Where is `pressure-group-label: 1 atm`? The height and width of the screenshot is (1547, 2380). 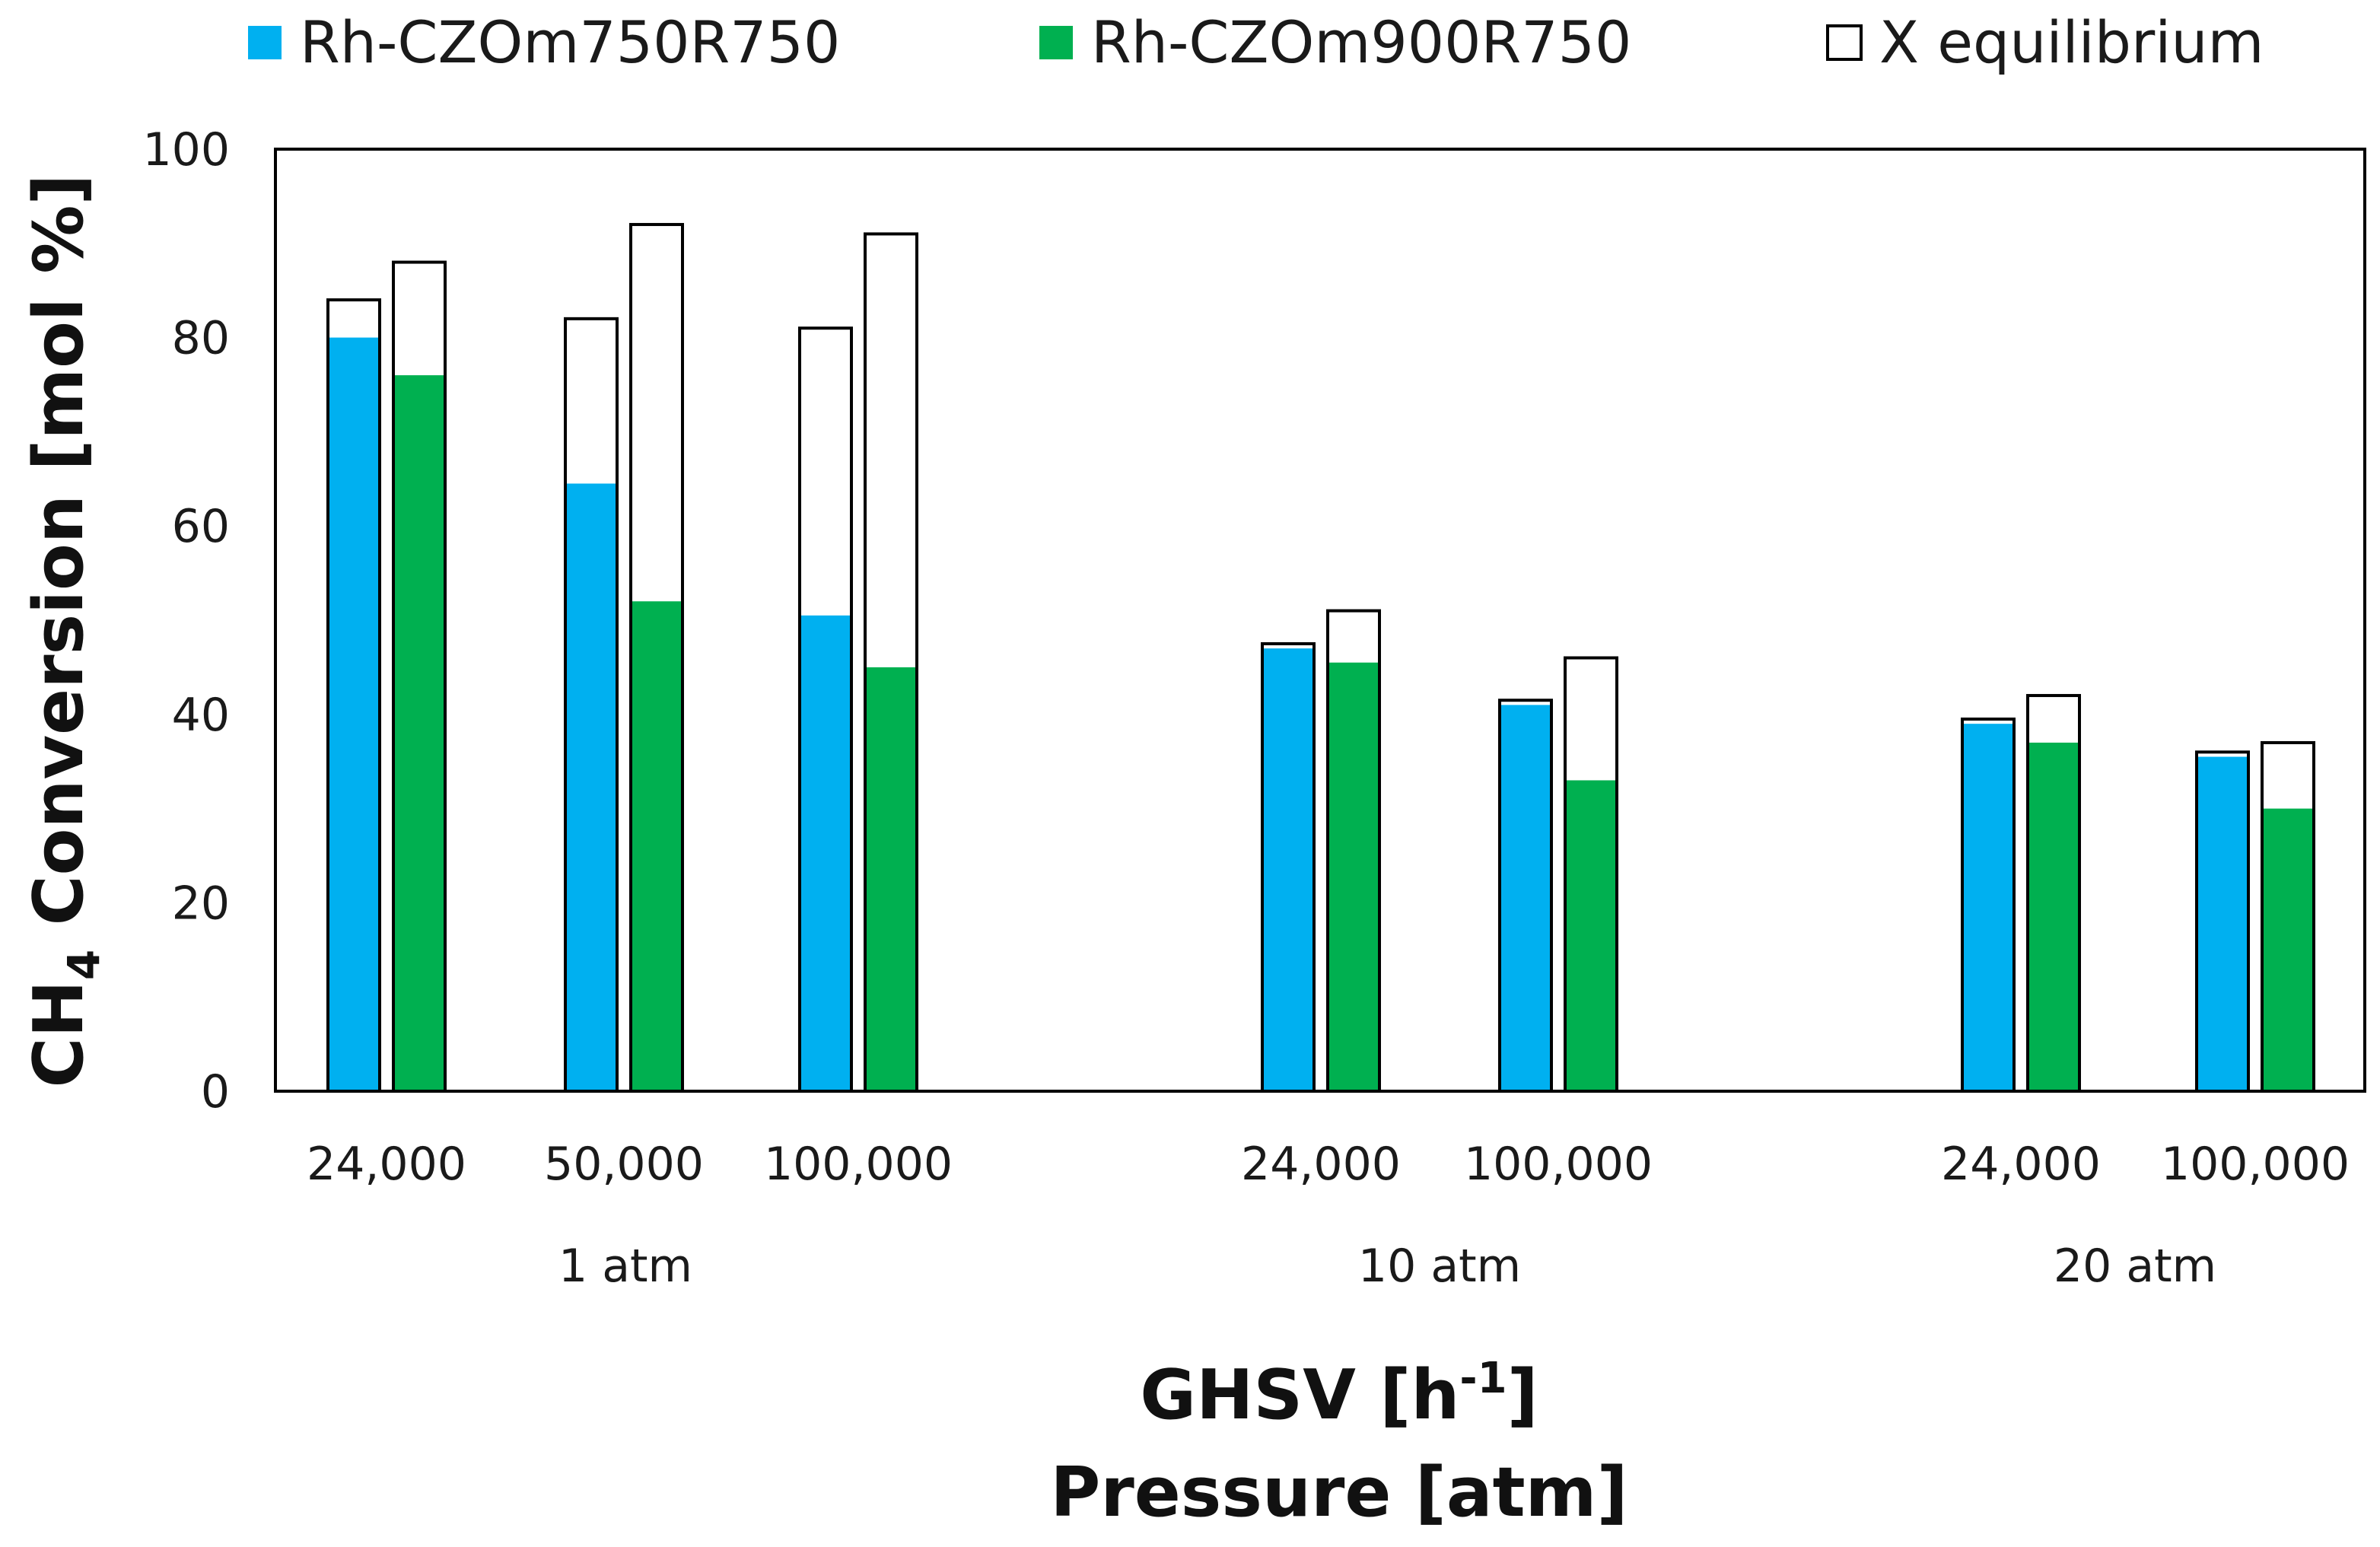 pressure-group-label: 1 atm is located at coordinates (625, 1266).